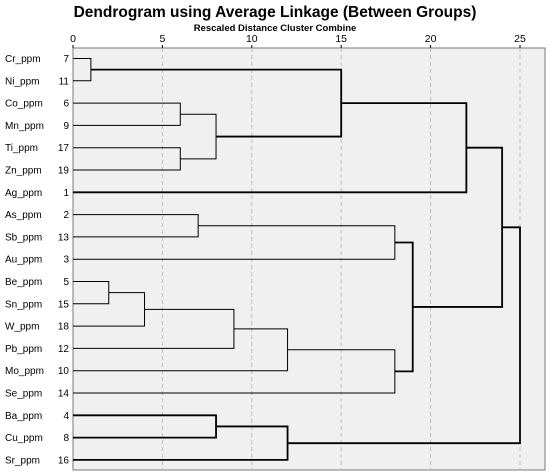 The image size is (550, 473). Describe the element at coordinates (23, 237) in the screenshot. I see `leaf-label-Sb_ppm: Sb_ppm` at that location.